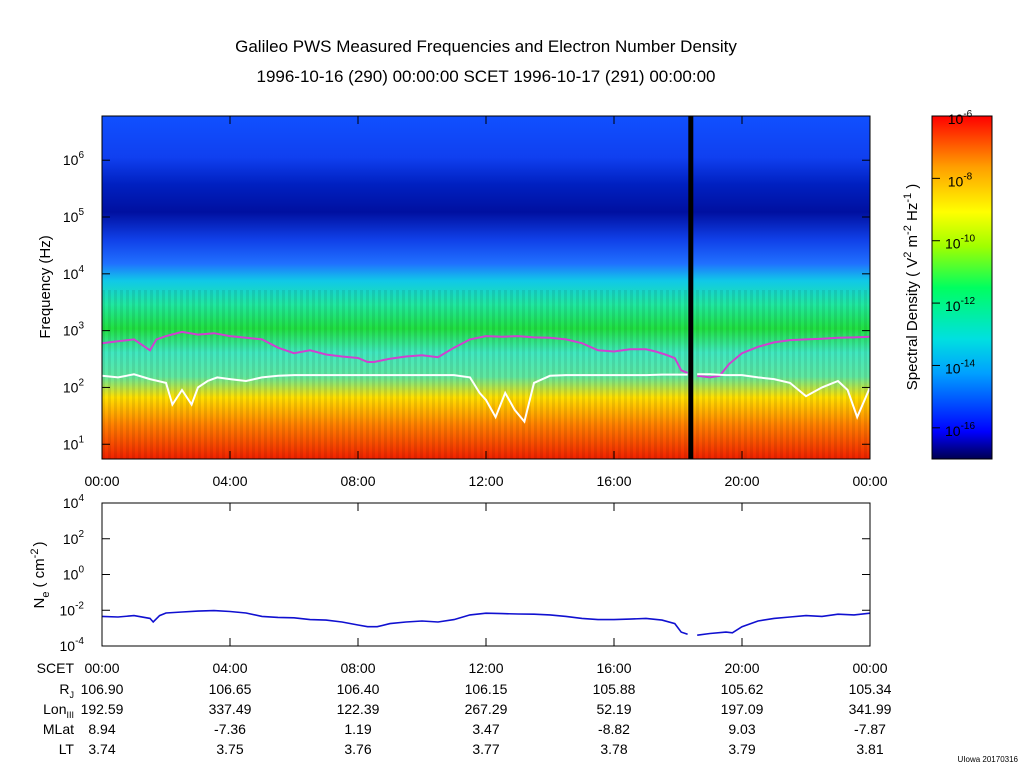  I want to click on colorbar, so click(962, 287).